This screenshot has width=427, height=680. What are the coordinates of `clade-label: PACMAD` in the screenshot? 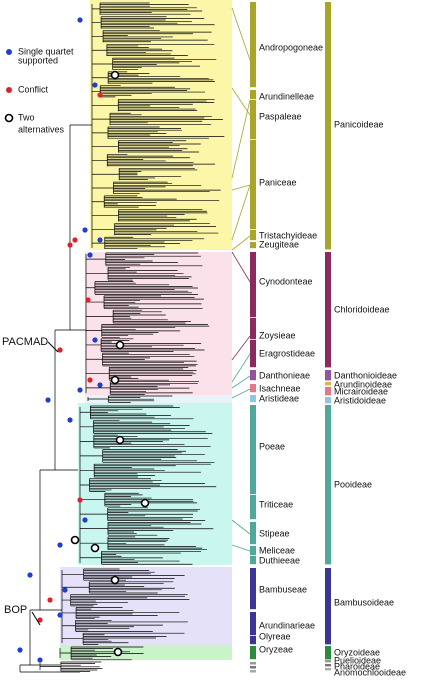 It's located at (25, 342).